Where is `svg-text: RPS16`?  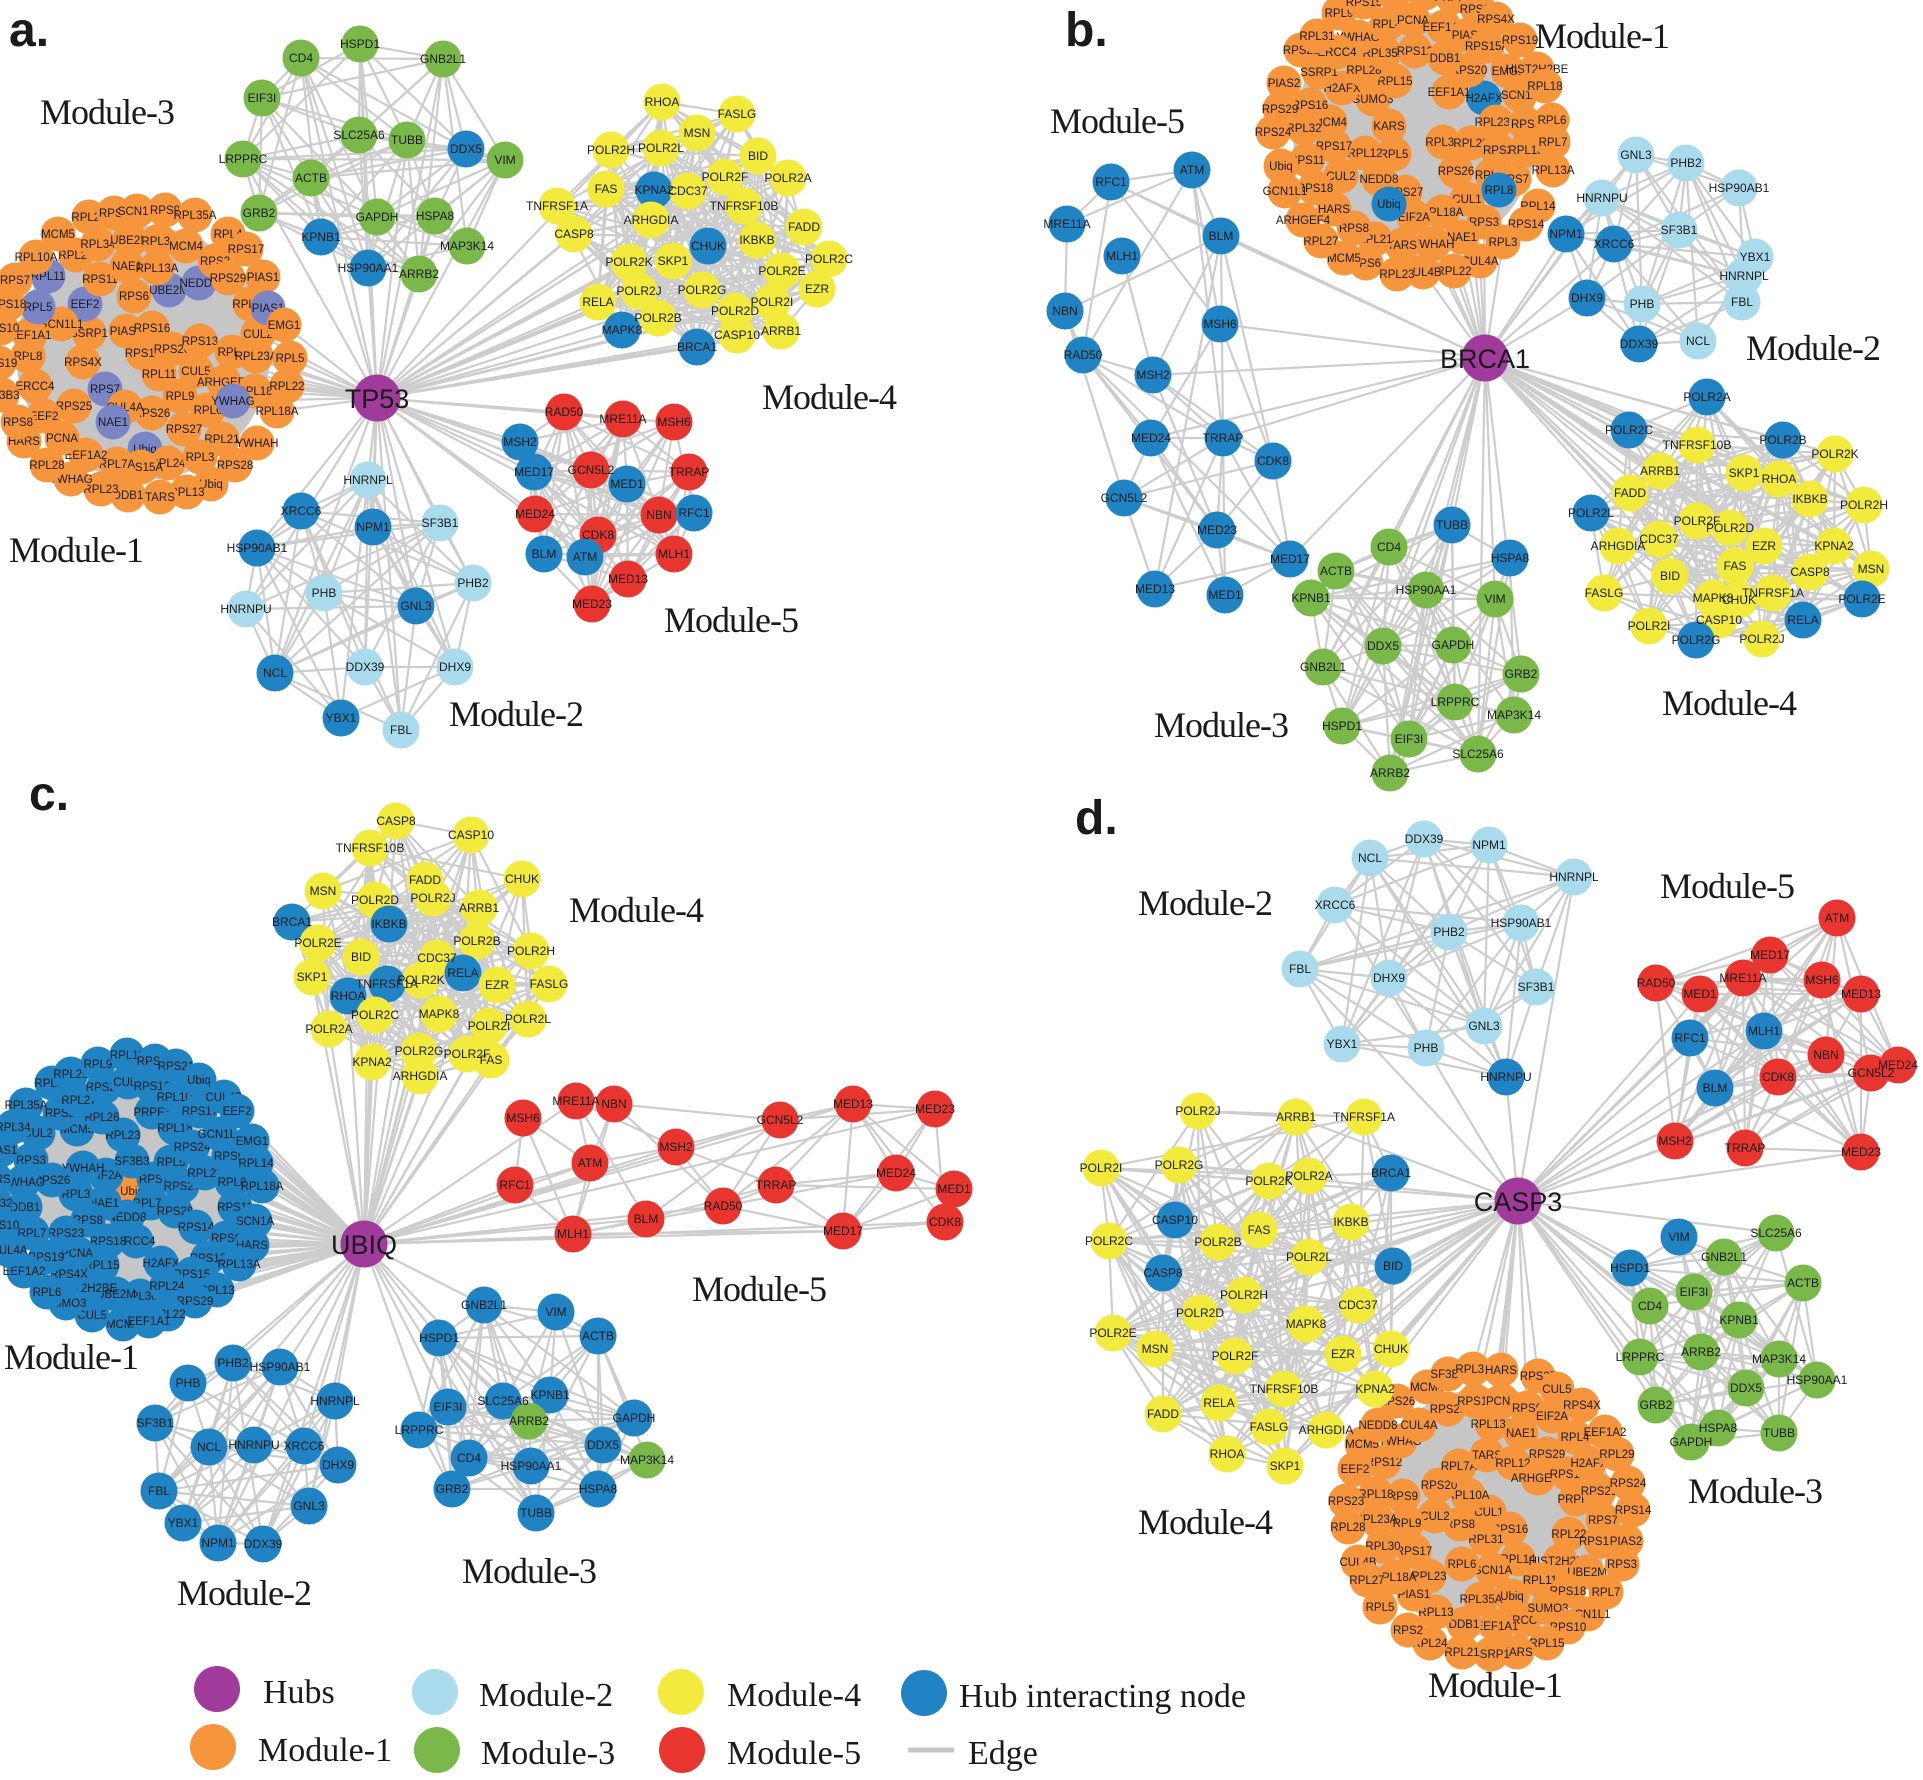
svg-text: RPS16 is located at coordinates (1310, 106).